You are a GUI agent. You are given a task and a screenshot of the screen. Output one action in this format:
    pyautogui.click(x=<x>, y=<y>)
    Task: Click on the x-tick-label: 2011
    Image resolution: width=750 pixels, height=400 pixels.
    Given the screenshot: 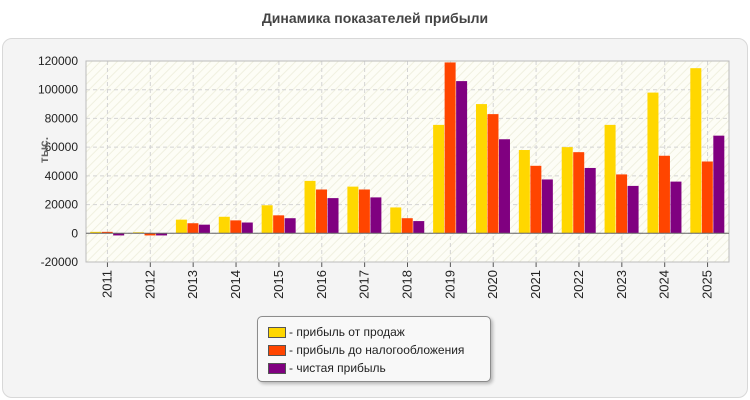 What is the action you would take?
    pyautogui.click(x=106, y=284)
    